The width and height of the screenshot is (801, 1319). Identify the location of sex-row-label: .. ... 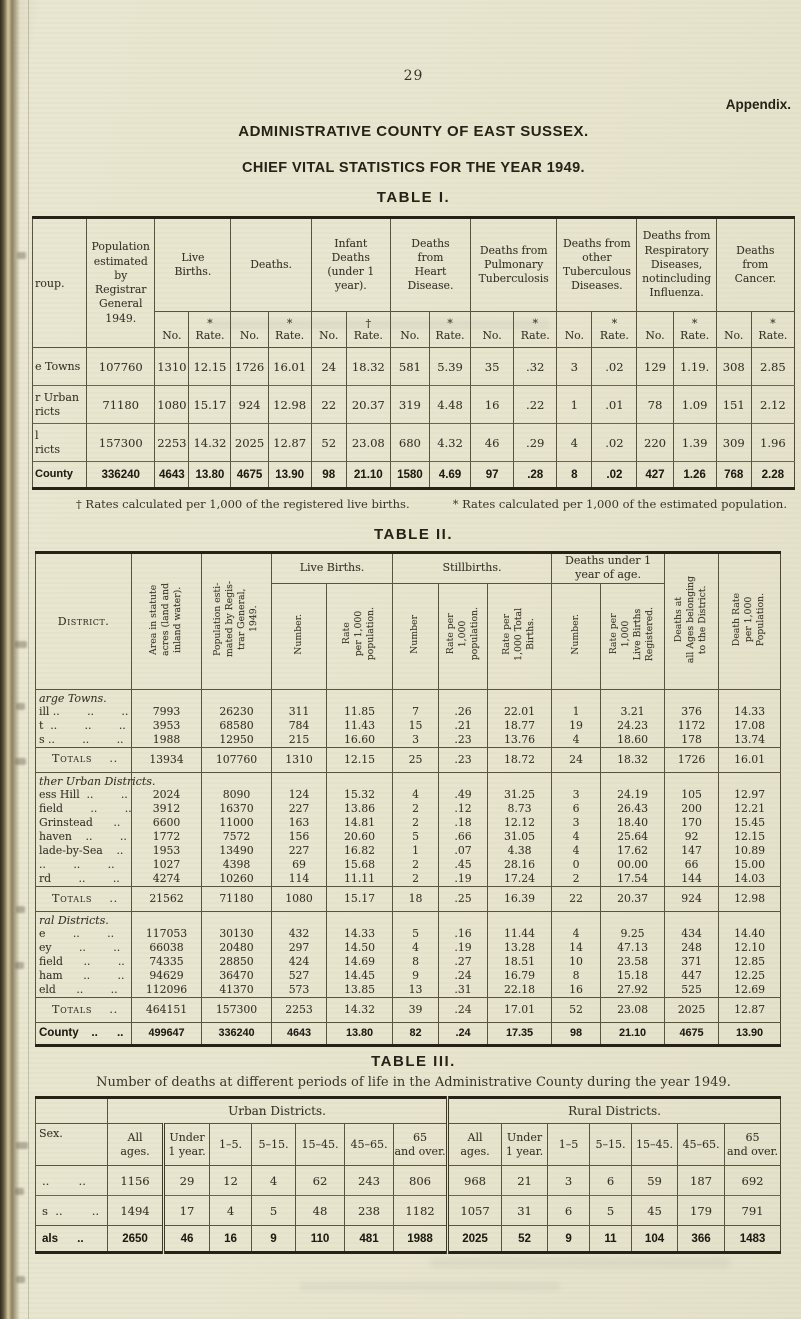
(71, 1180).